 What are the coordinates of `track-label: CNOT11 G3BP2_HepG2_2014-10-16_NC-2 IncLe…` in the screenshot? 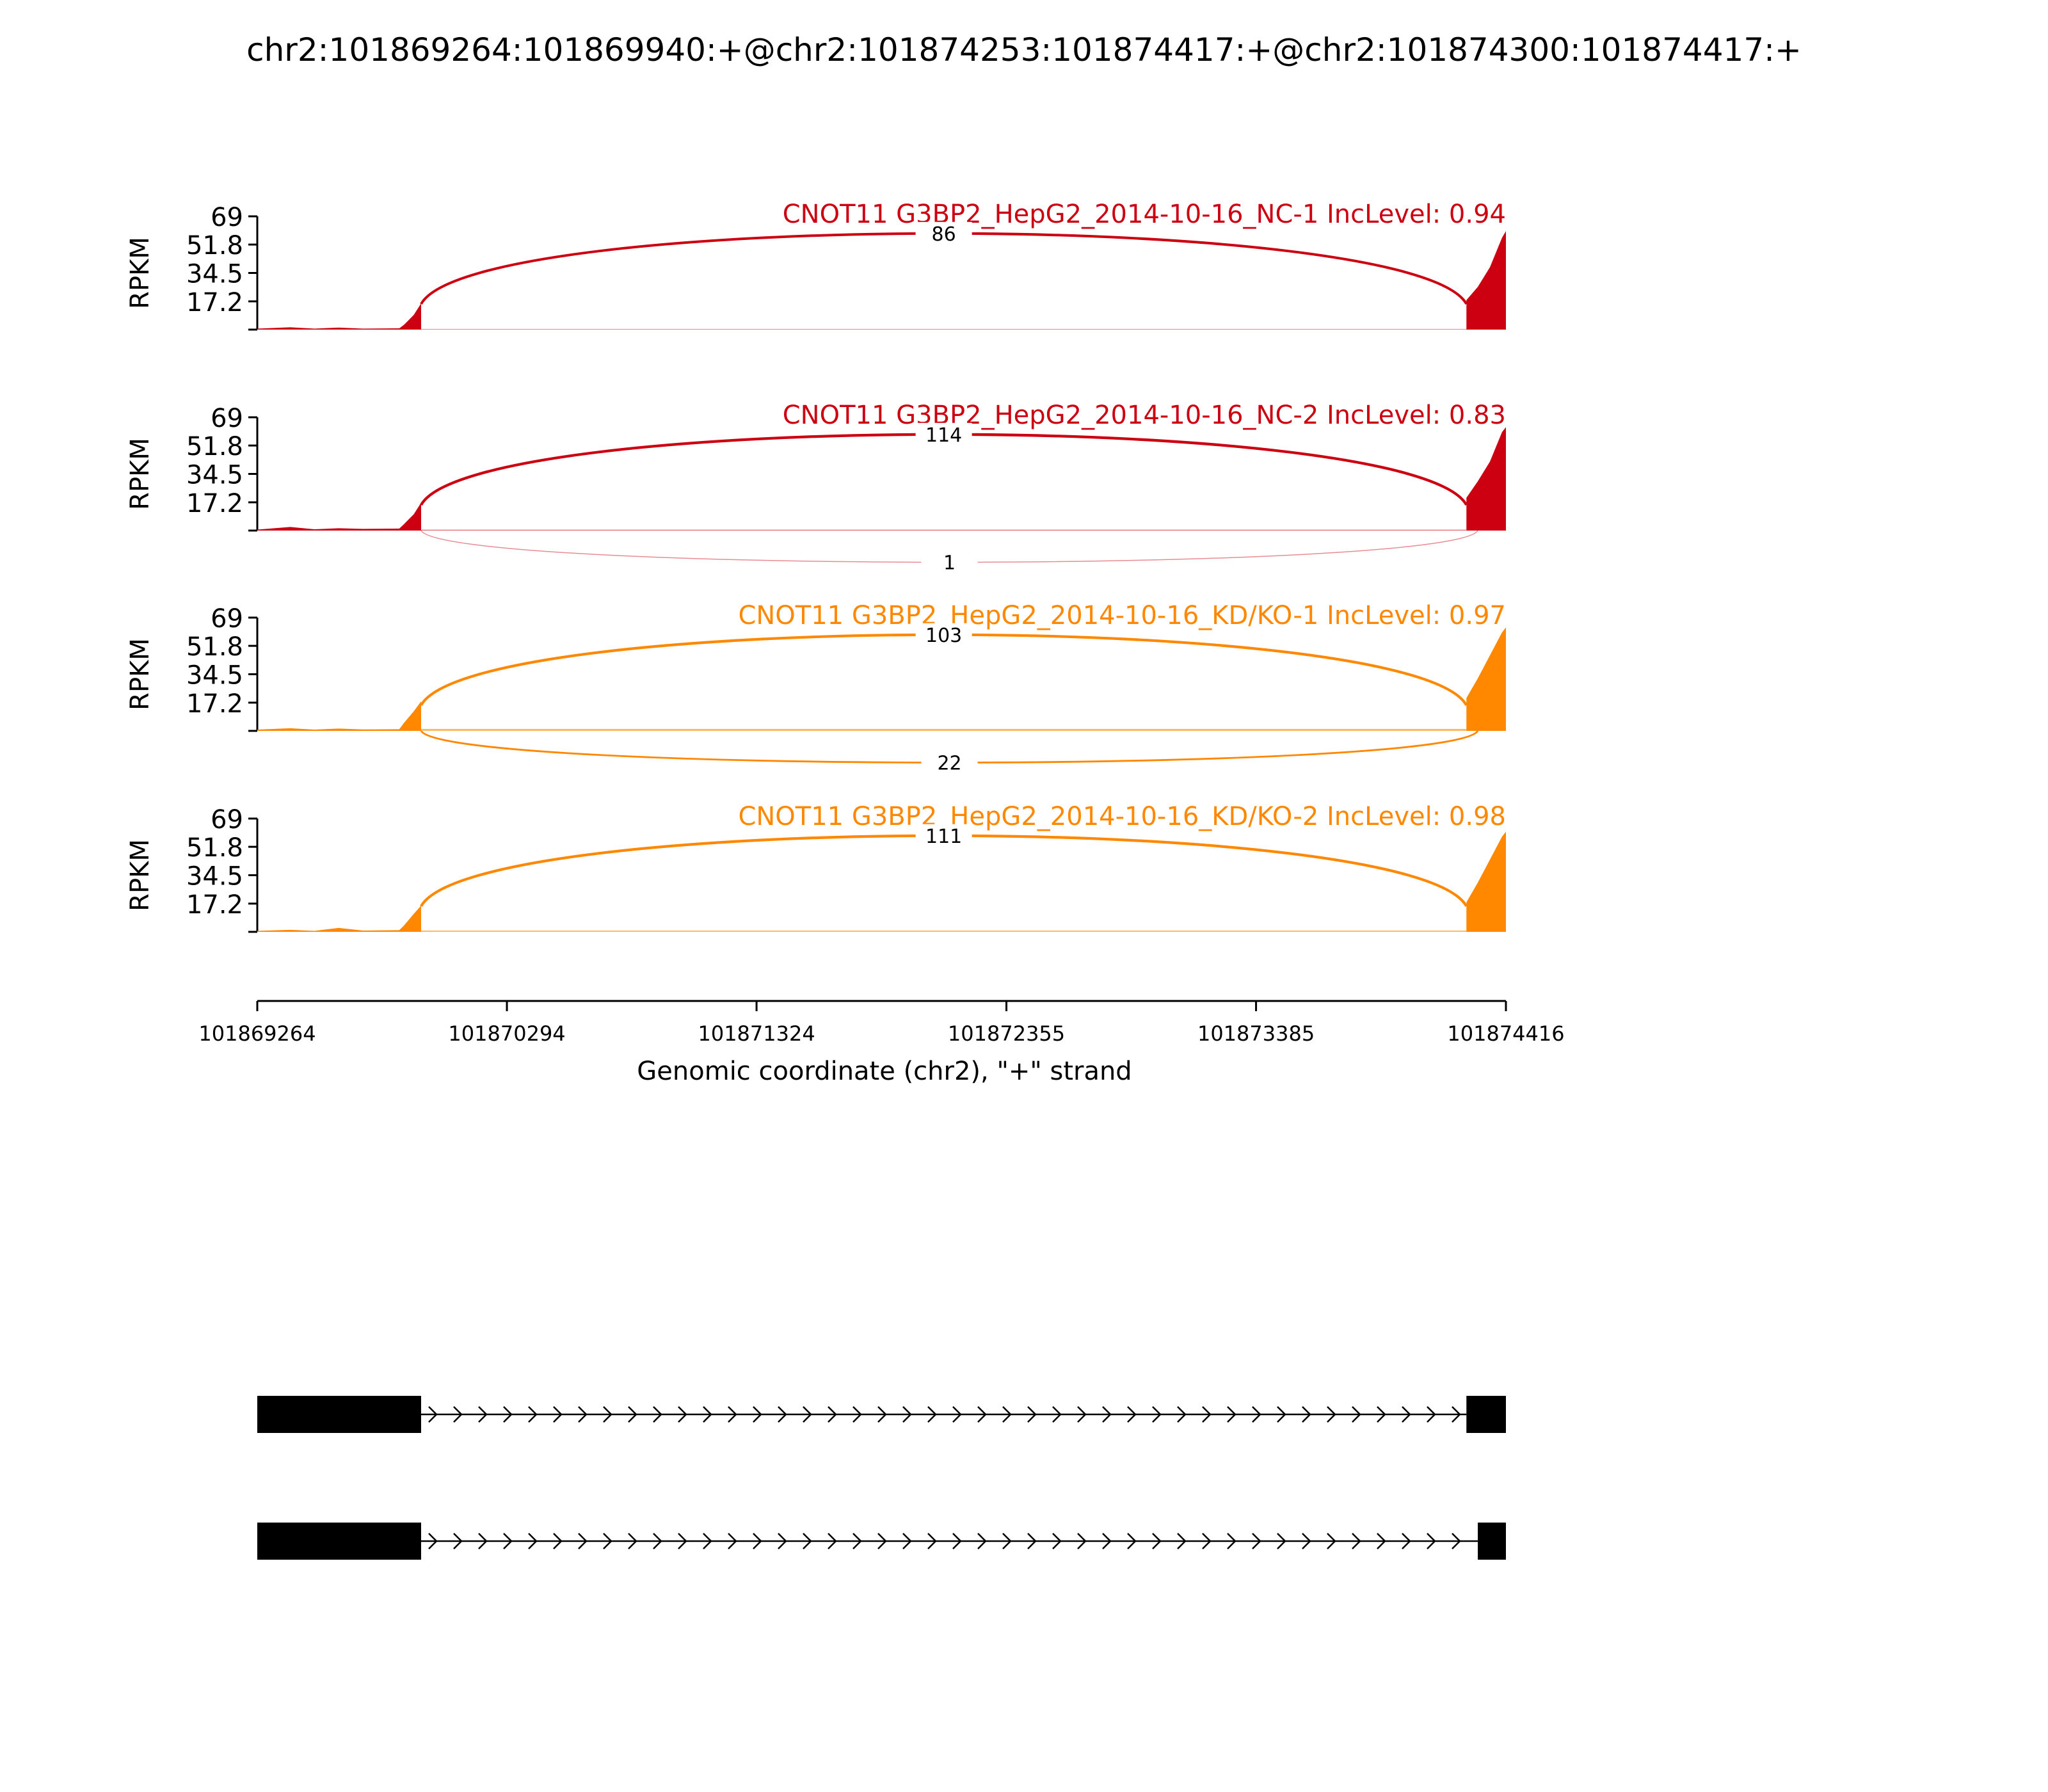 It's located at (1144, 415).